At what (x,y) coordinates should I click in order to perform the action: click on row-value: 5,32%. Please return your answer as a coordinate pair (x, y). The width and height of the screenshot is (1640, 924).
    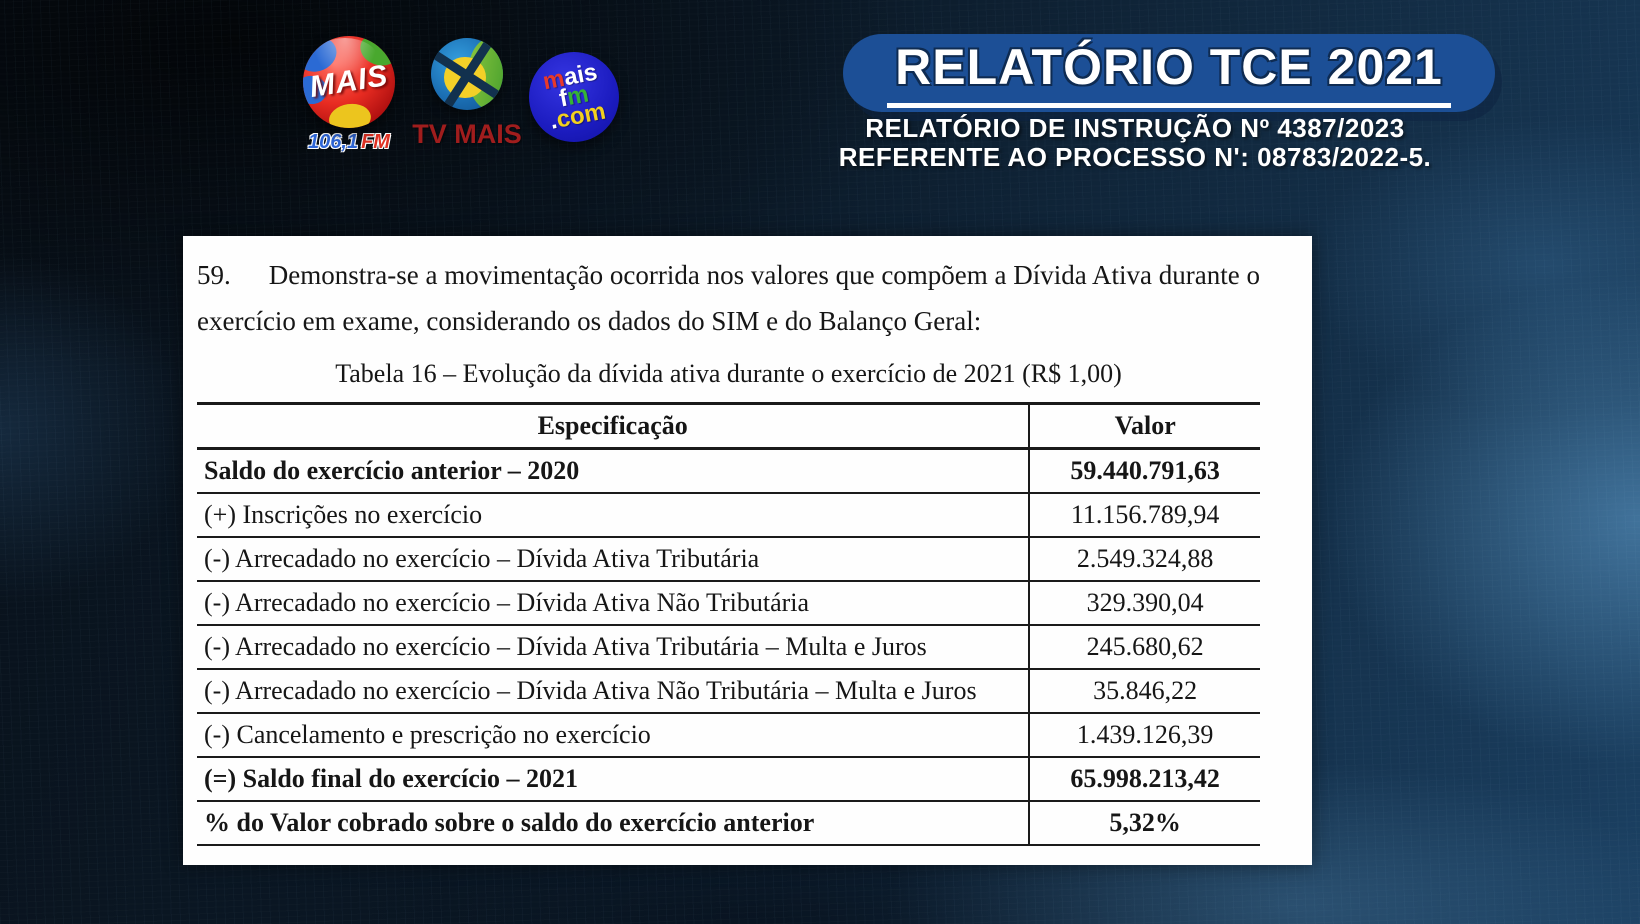
    Looking at the image, I should click on (1144, 823).